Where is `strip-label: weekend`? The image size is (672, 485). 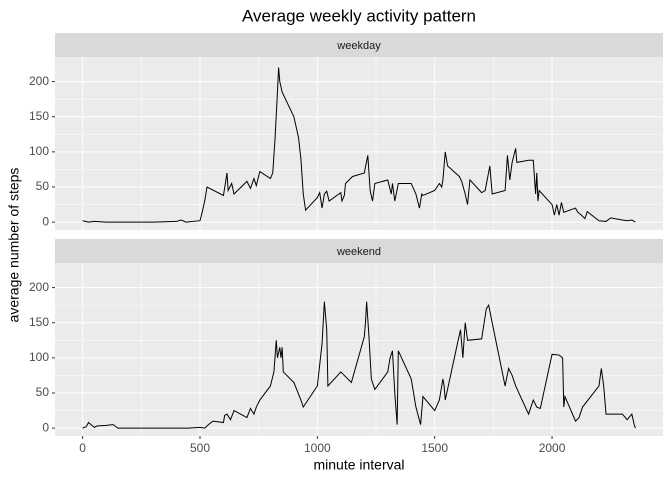
strip-label: weekend is located at coordinates (358, 252).